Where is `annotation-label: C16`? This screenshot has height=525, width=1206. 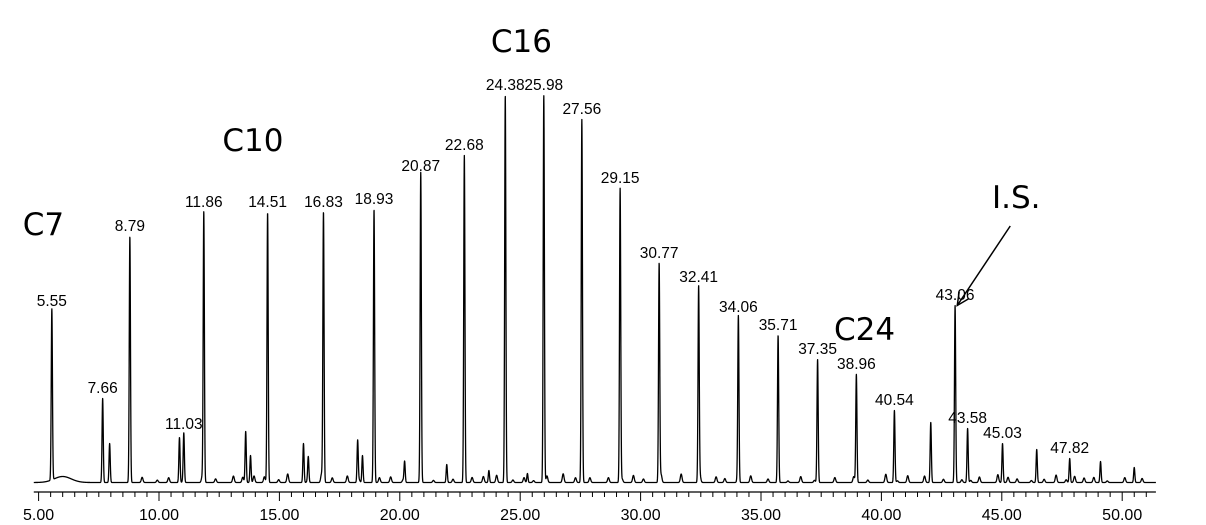 annotation-label: C16 is located at coordinates (521, 42).